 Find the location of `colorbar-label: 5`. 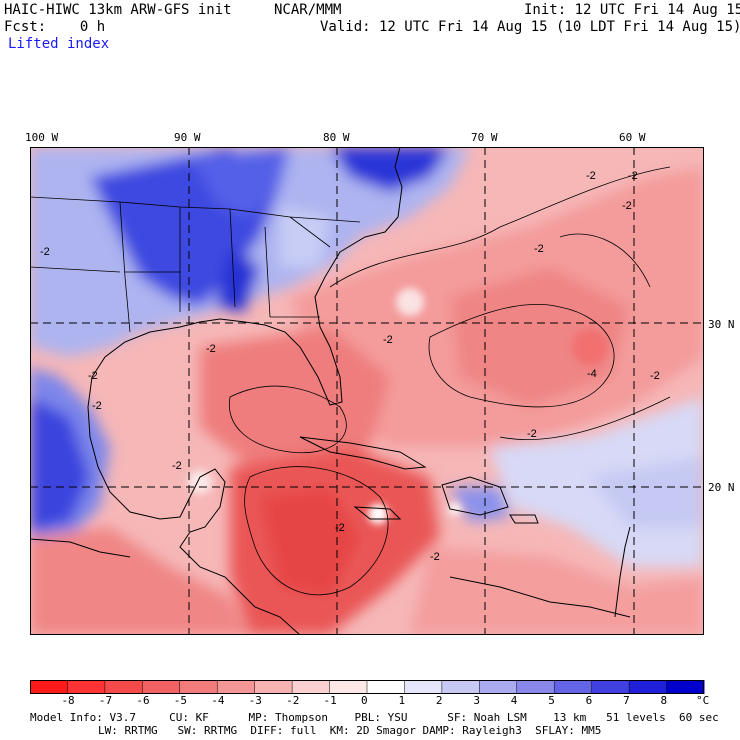

colorbar-label: 5 is located at coordinates (551, 700).